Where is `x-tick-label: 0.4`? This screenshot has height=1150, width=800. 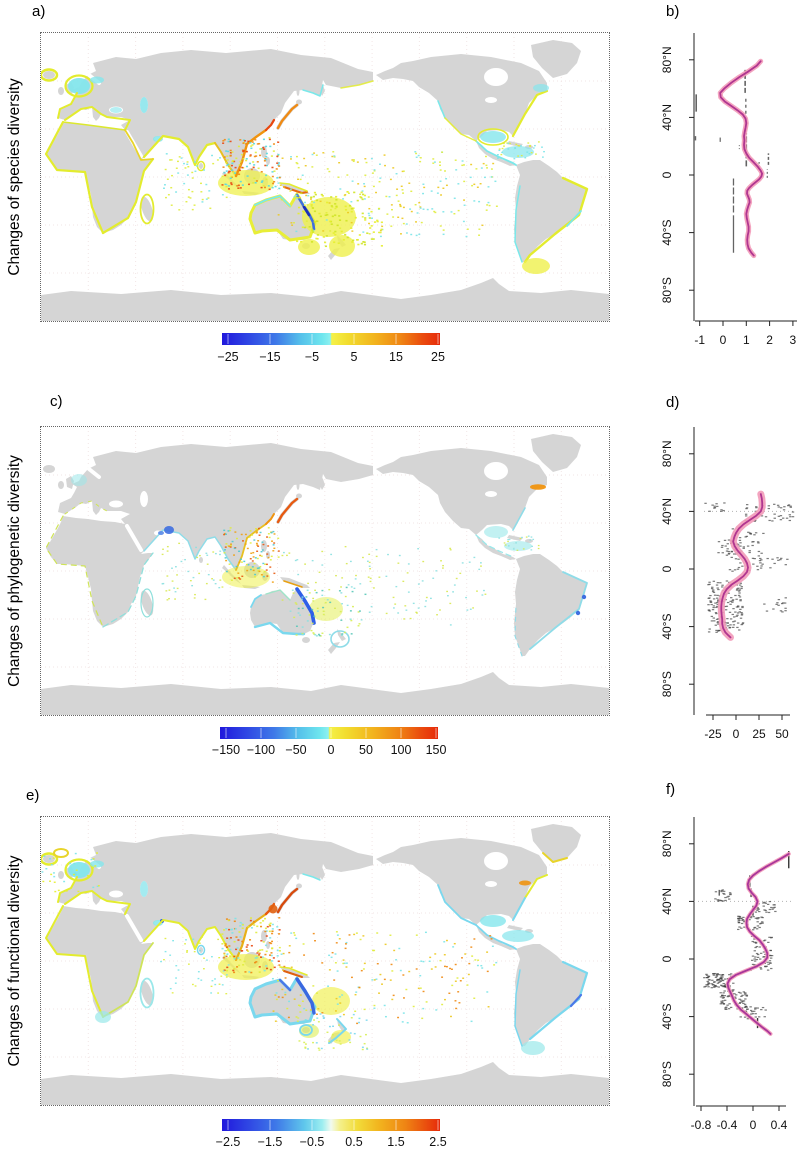 x-tick-label: 0.4 is located at coordinates (779, 1125).